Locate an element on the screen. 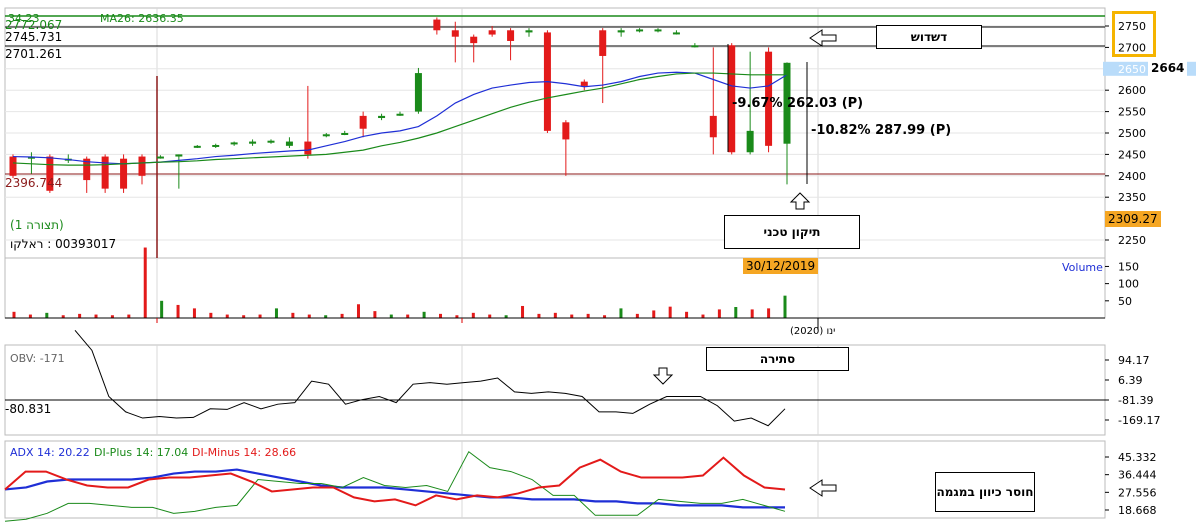 Image resolution: width=1196 pixels, height=526 pixels. ma-long-line is located at coordinates (399, 119).